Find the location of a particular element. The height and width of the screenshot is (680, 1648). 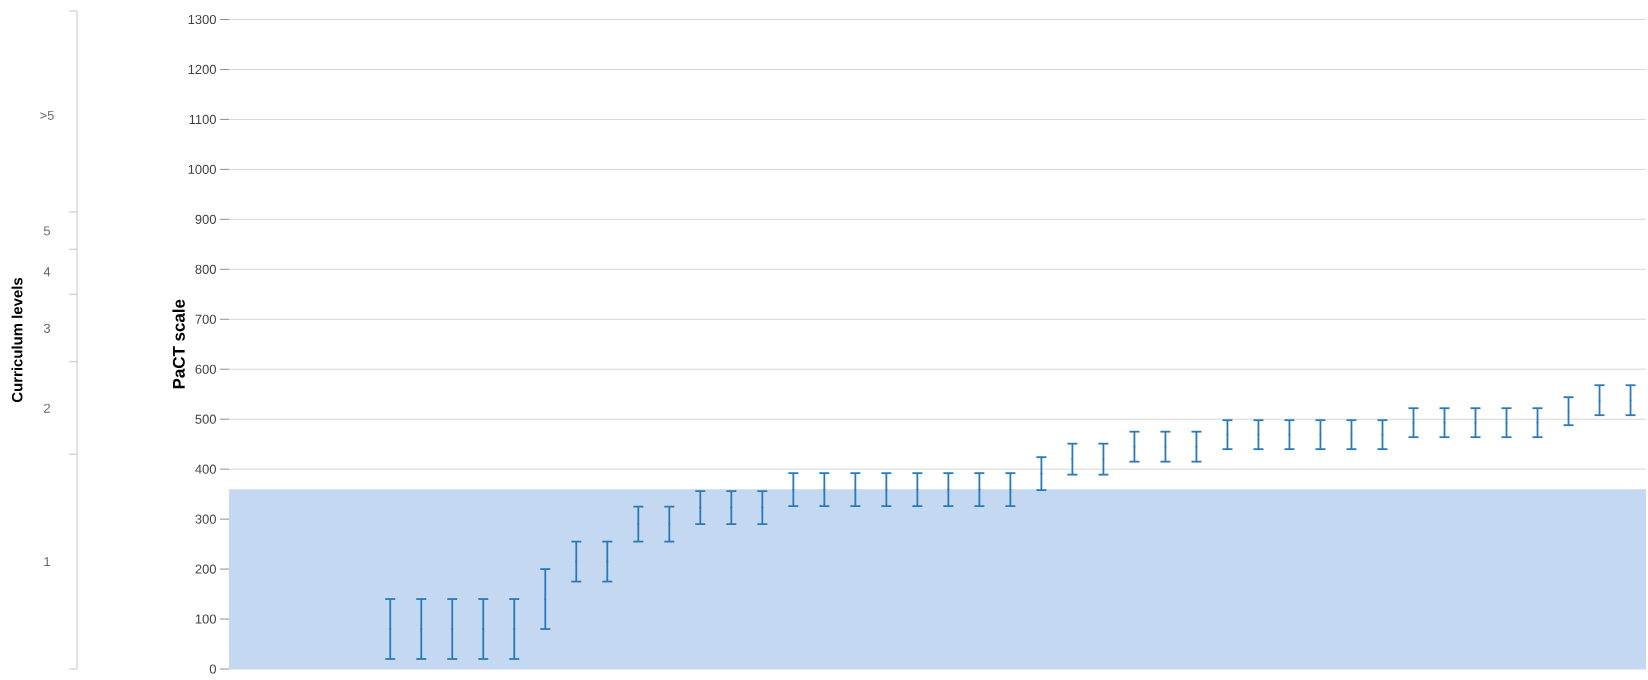

y-tick-label: 800 is located at coordinates (205, 269).